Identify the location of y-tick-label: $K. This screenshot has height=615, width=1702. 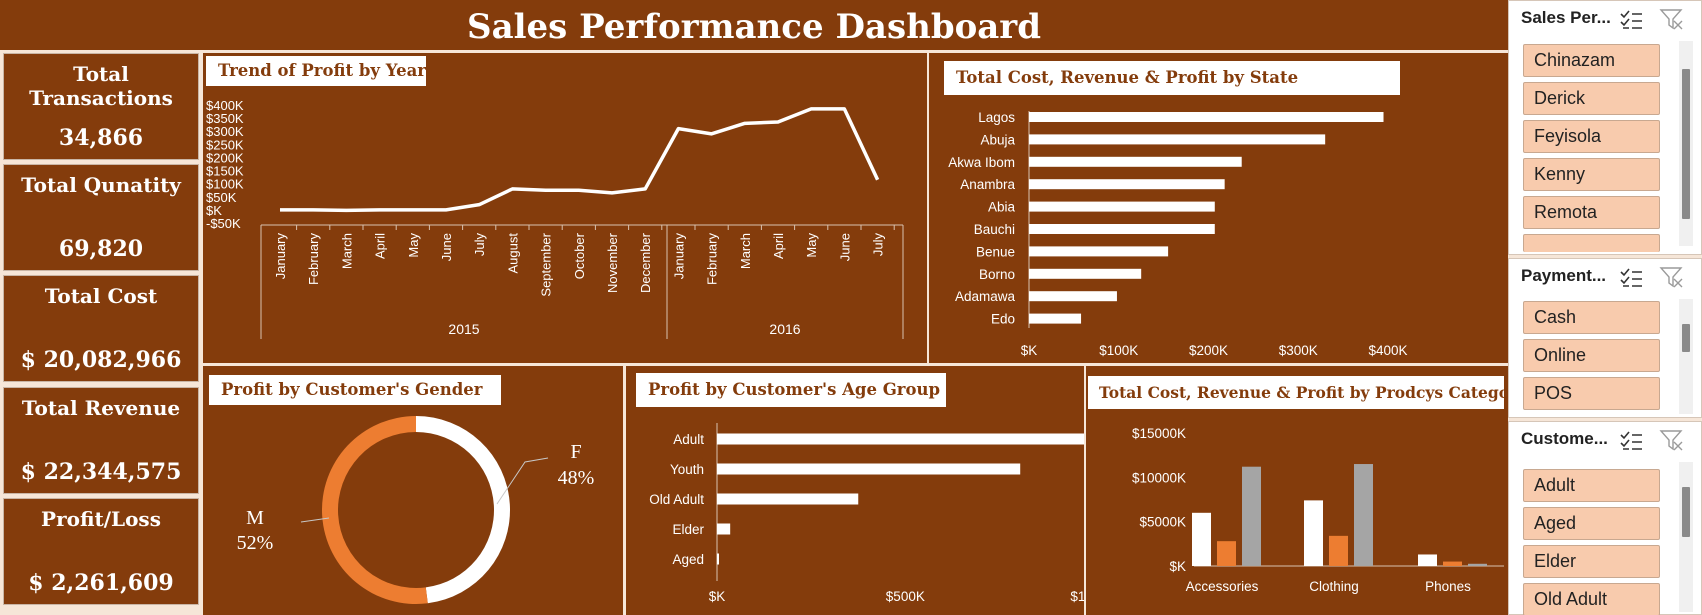
(214, 210).